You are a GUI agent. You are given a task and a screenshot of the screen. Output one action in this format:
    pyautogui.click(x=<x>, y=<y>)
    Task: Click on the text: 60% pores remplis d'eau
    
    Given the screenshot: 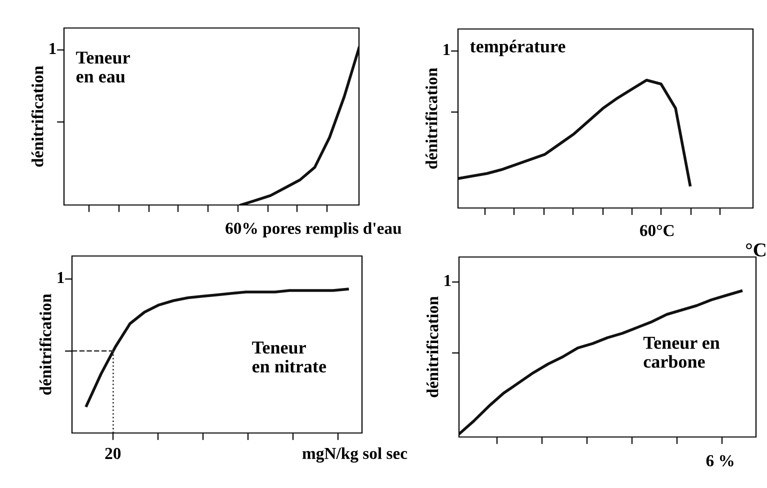 What is the action you would take?
    pyautogui.click(x=314, y=230)
    